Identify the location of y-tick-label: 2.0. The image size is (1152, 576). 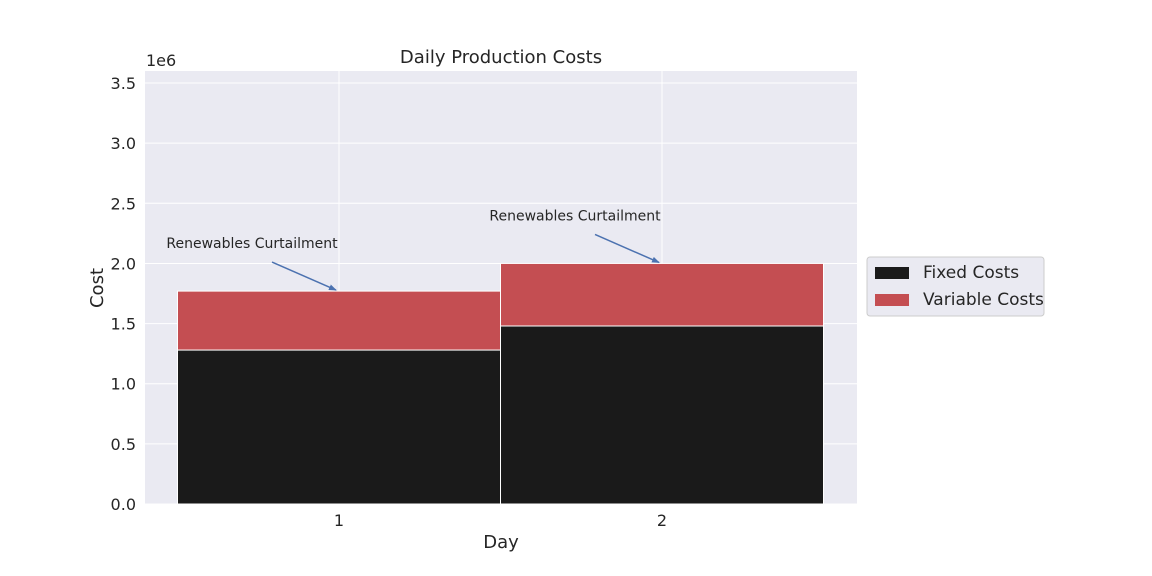
(123, 263).